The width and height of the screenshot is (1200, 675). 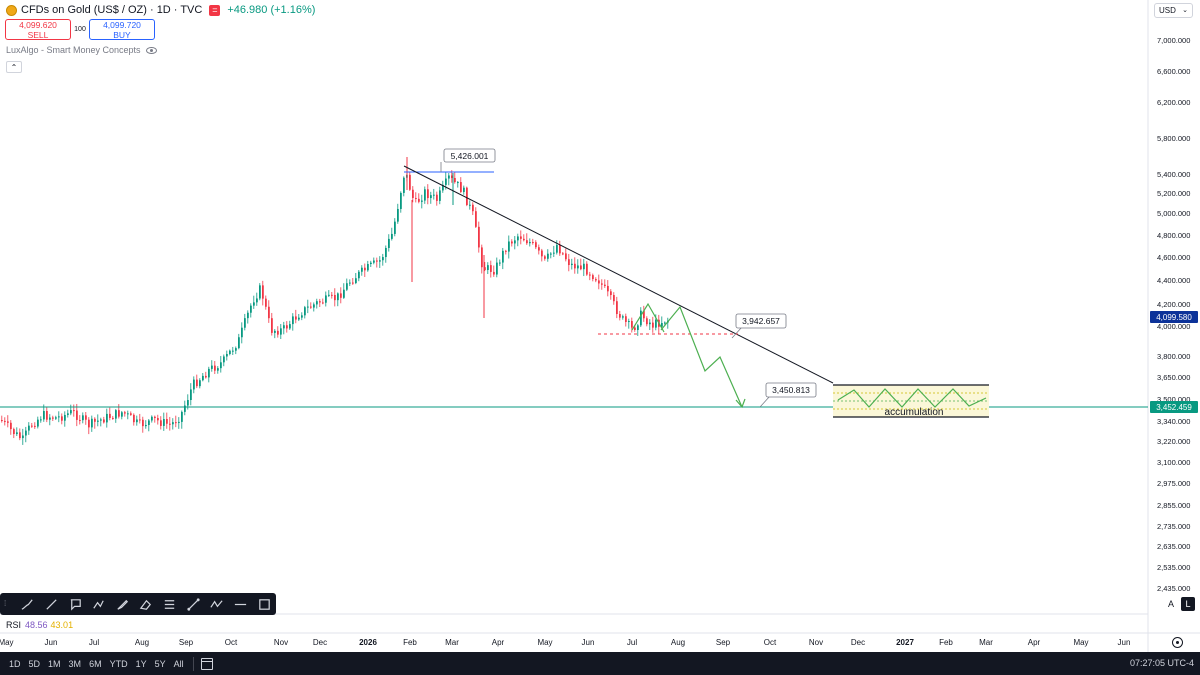 I want to click on range-1m: 1M, so click(x=54, y=663).